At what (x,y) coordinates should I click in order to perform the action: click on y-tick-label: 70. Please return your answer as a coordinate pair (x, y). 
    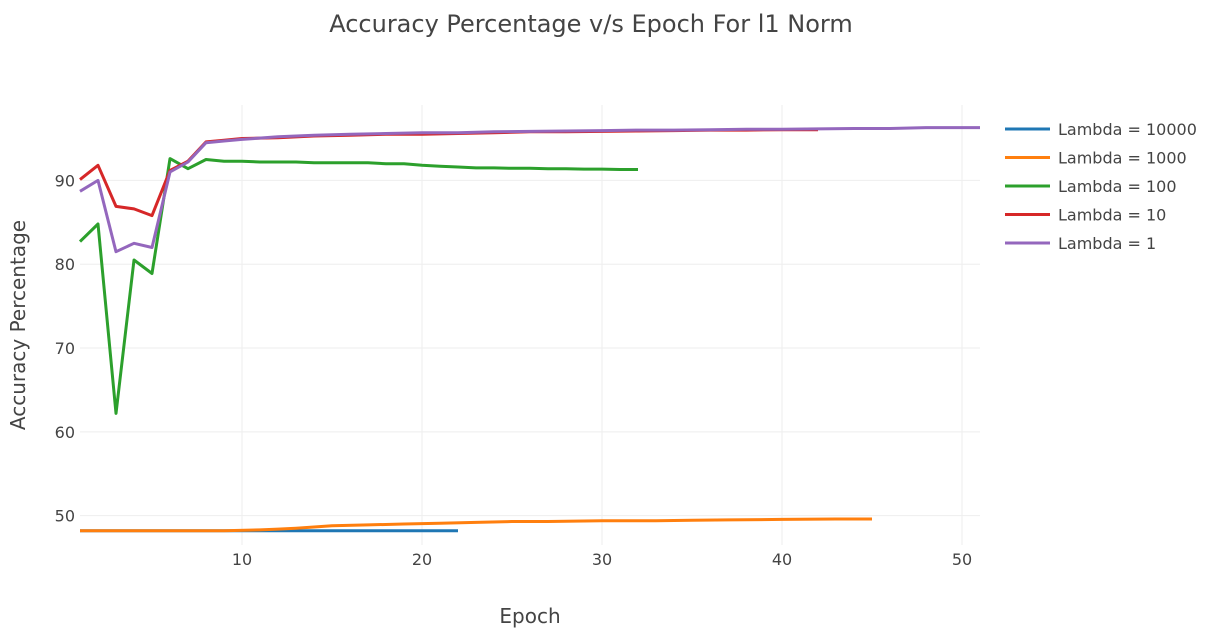
    Looking at the image, I should click on (65, 348).